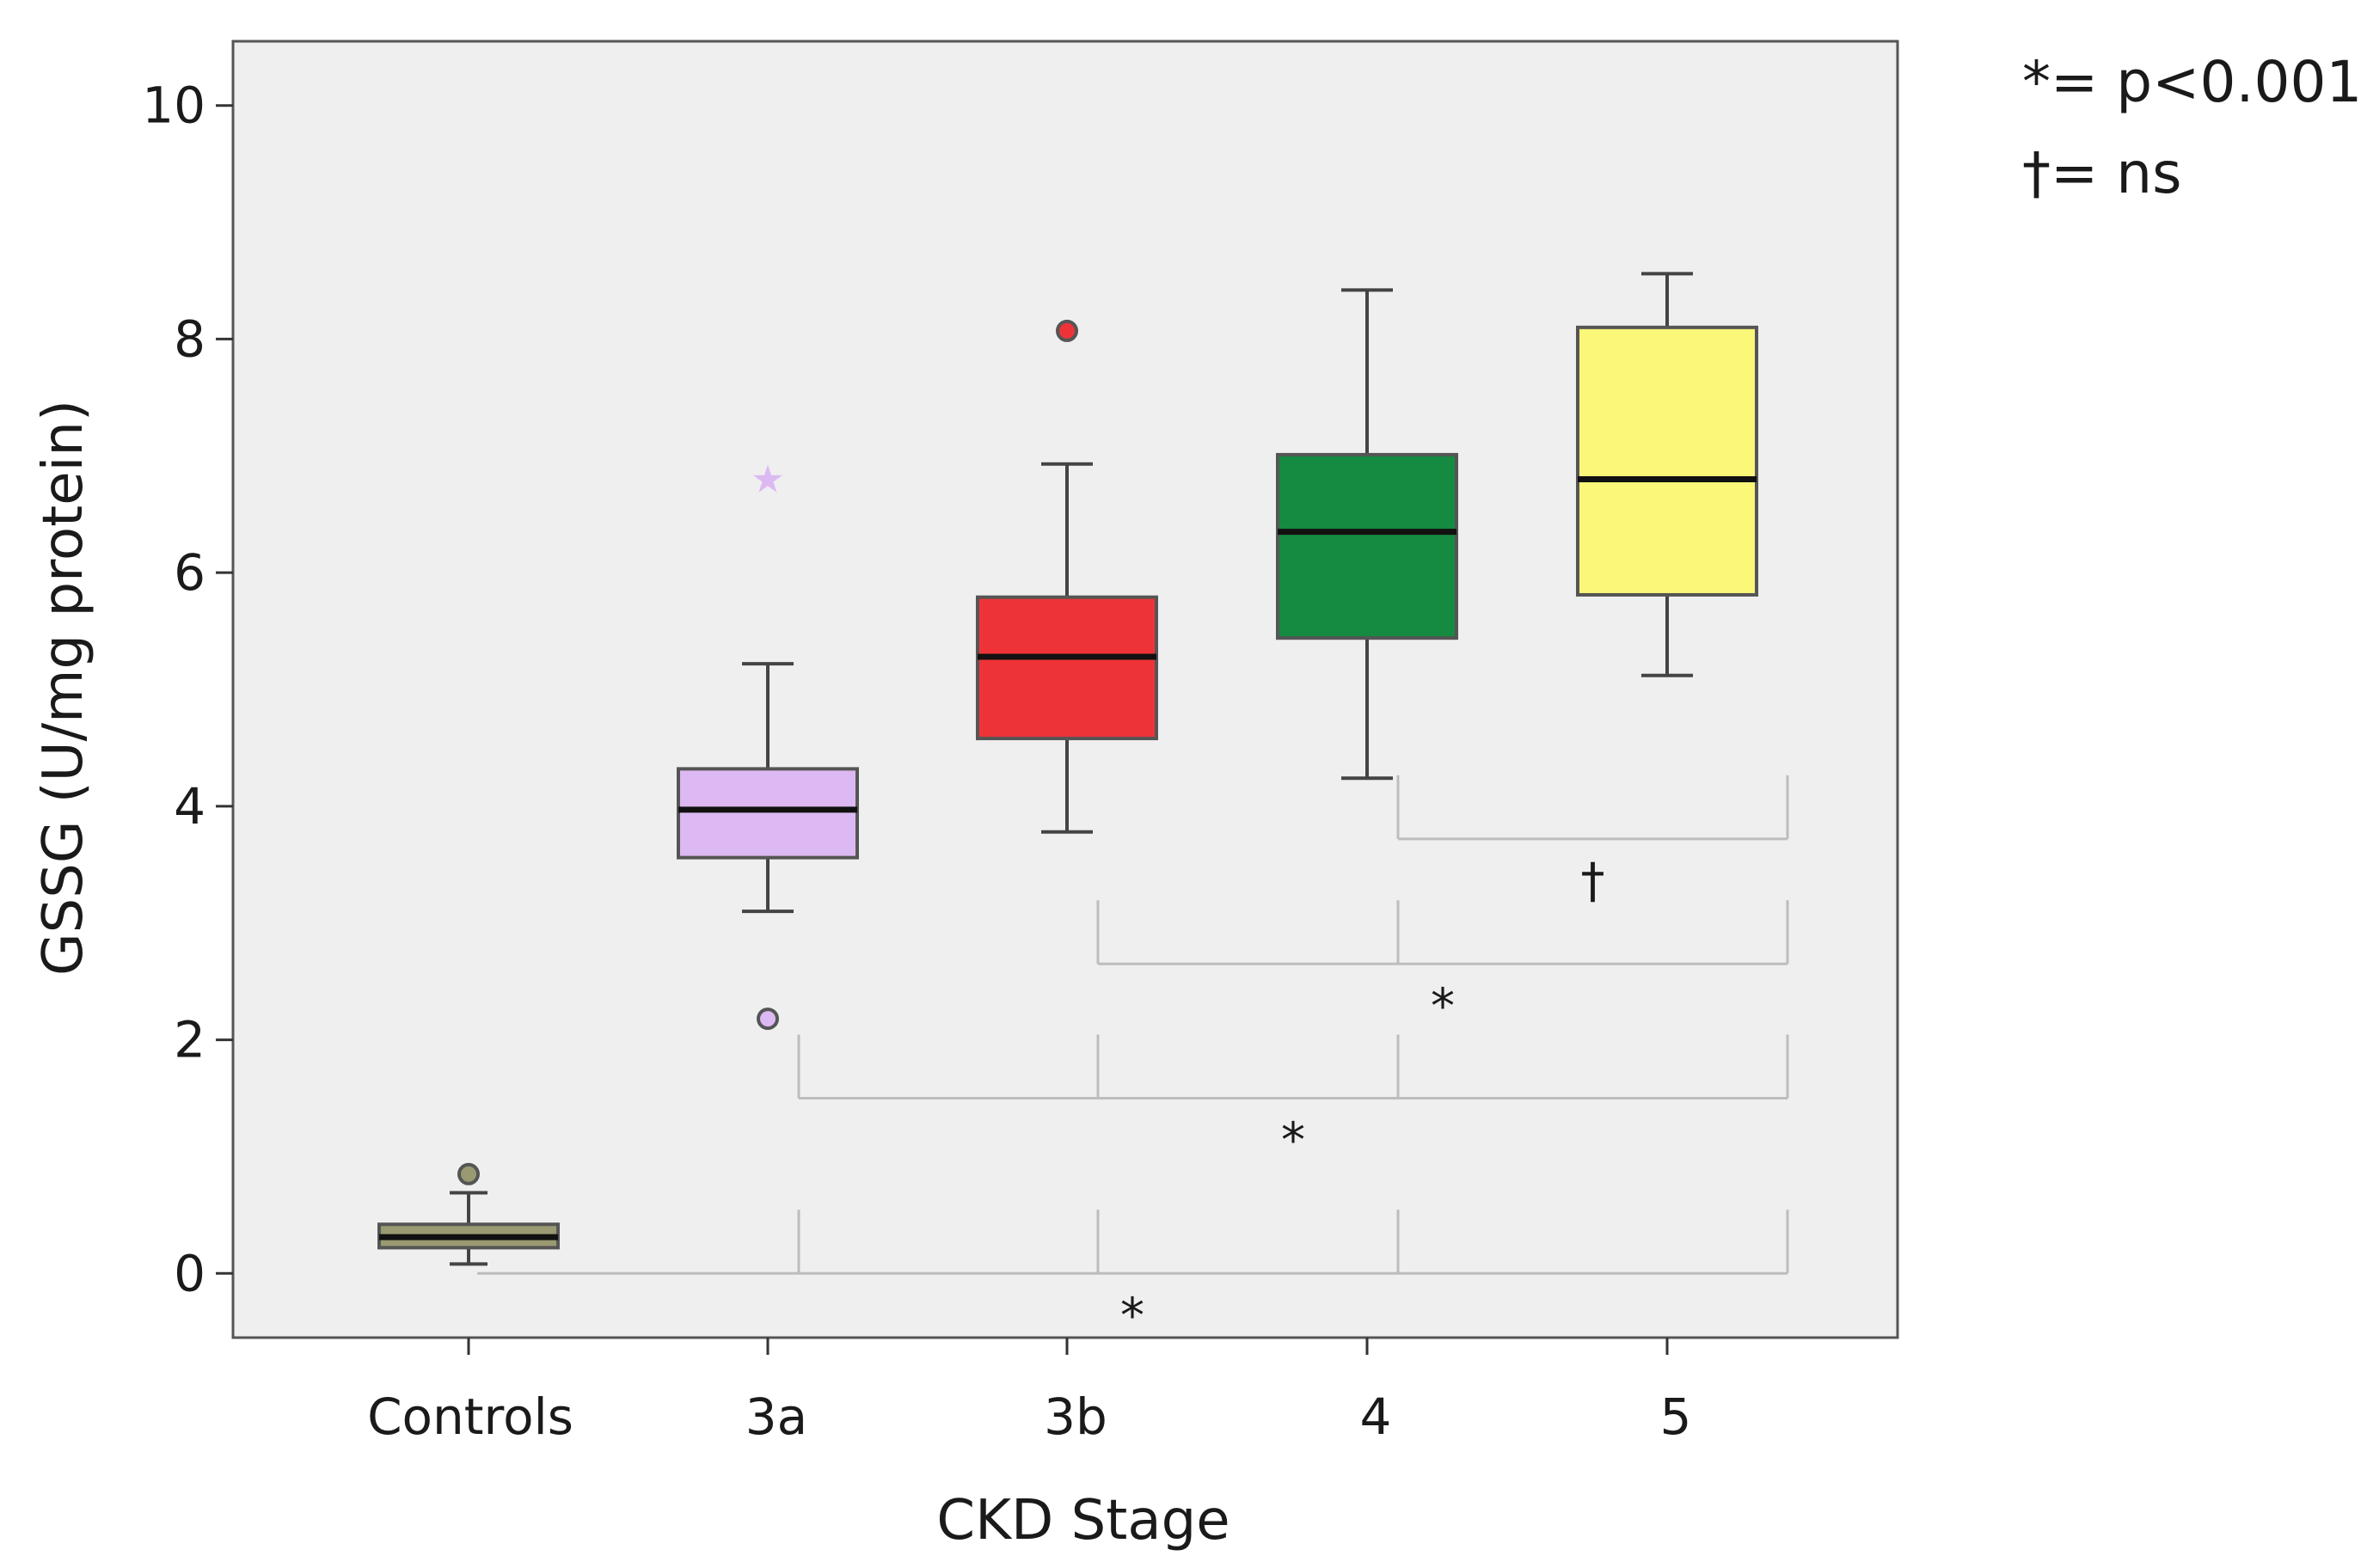 The height and width of the screenshot is (1568, 2367). Describe the element at coordinates (1376, 1416) in the screenshot. I see `x-tick-label-4: 4` at that location.